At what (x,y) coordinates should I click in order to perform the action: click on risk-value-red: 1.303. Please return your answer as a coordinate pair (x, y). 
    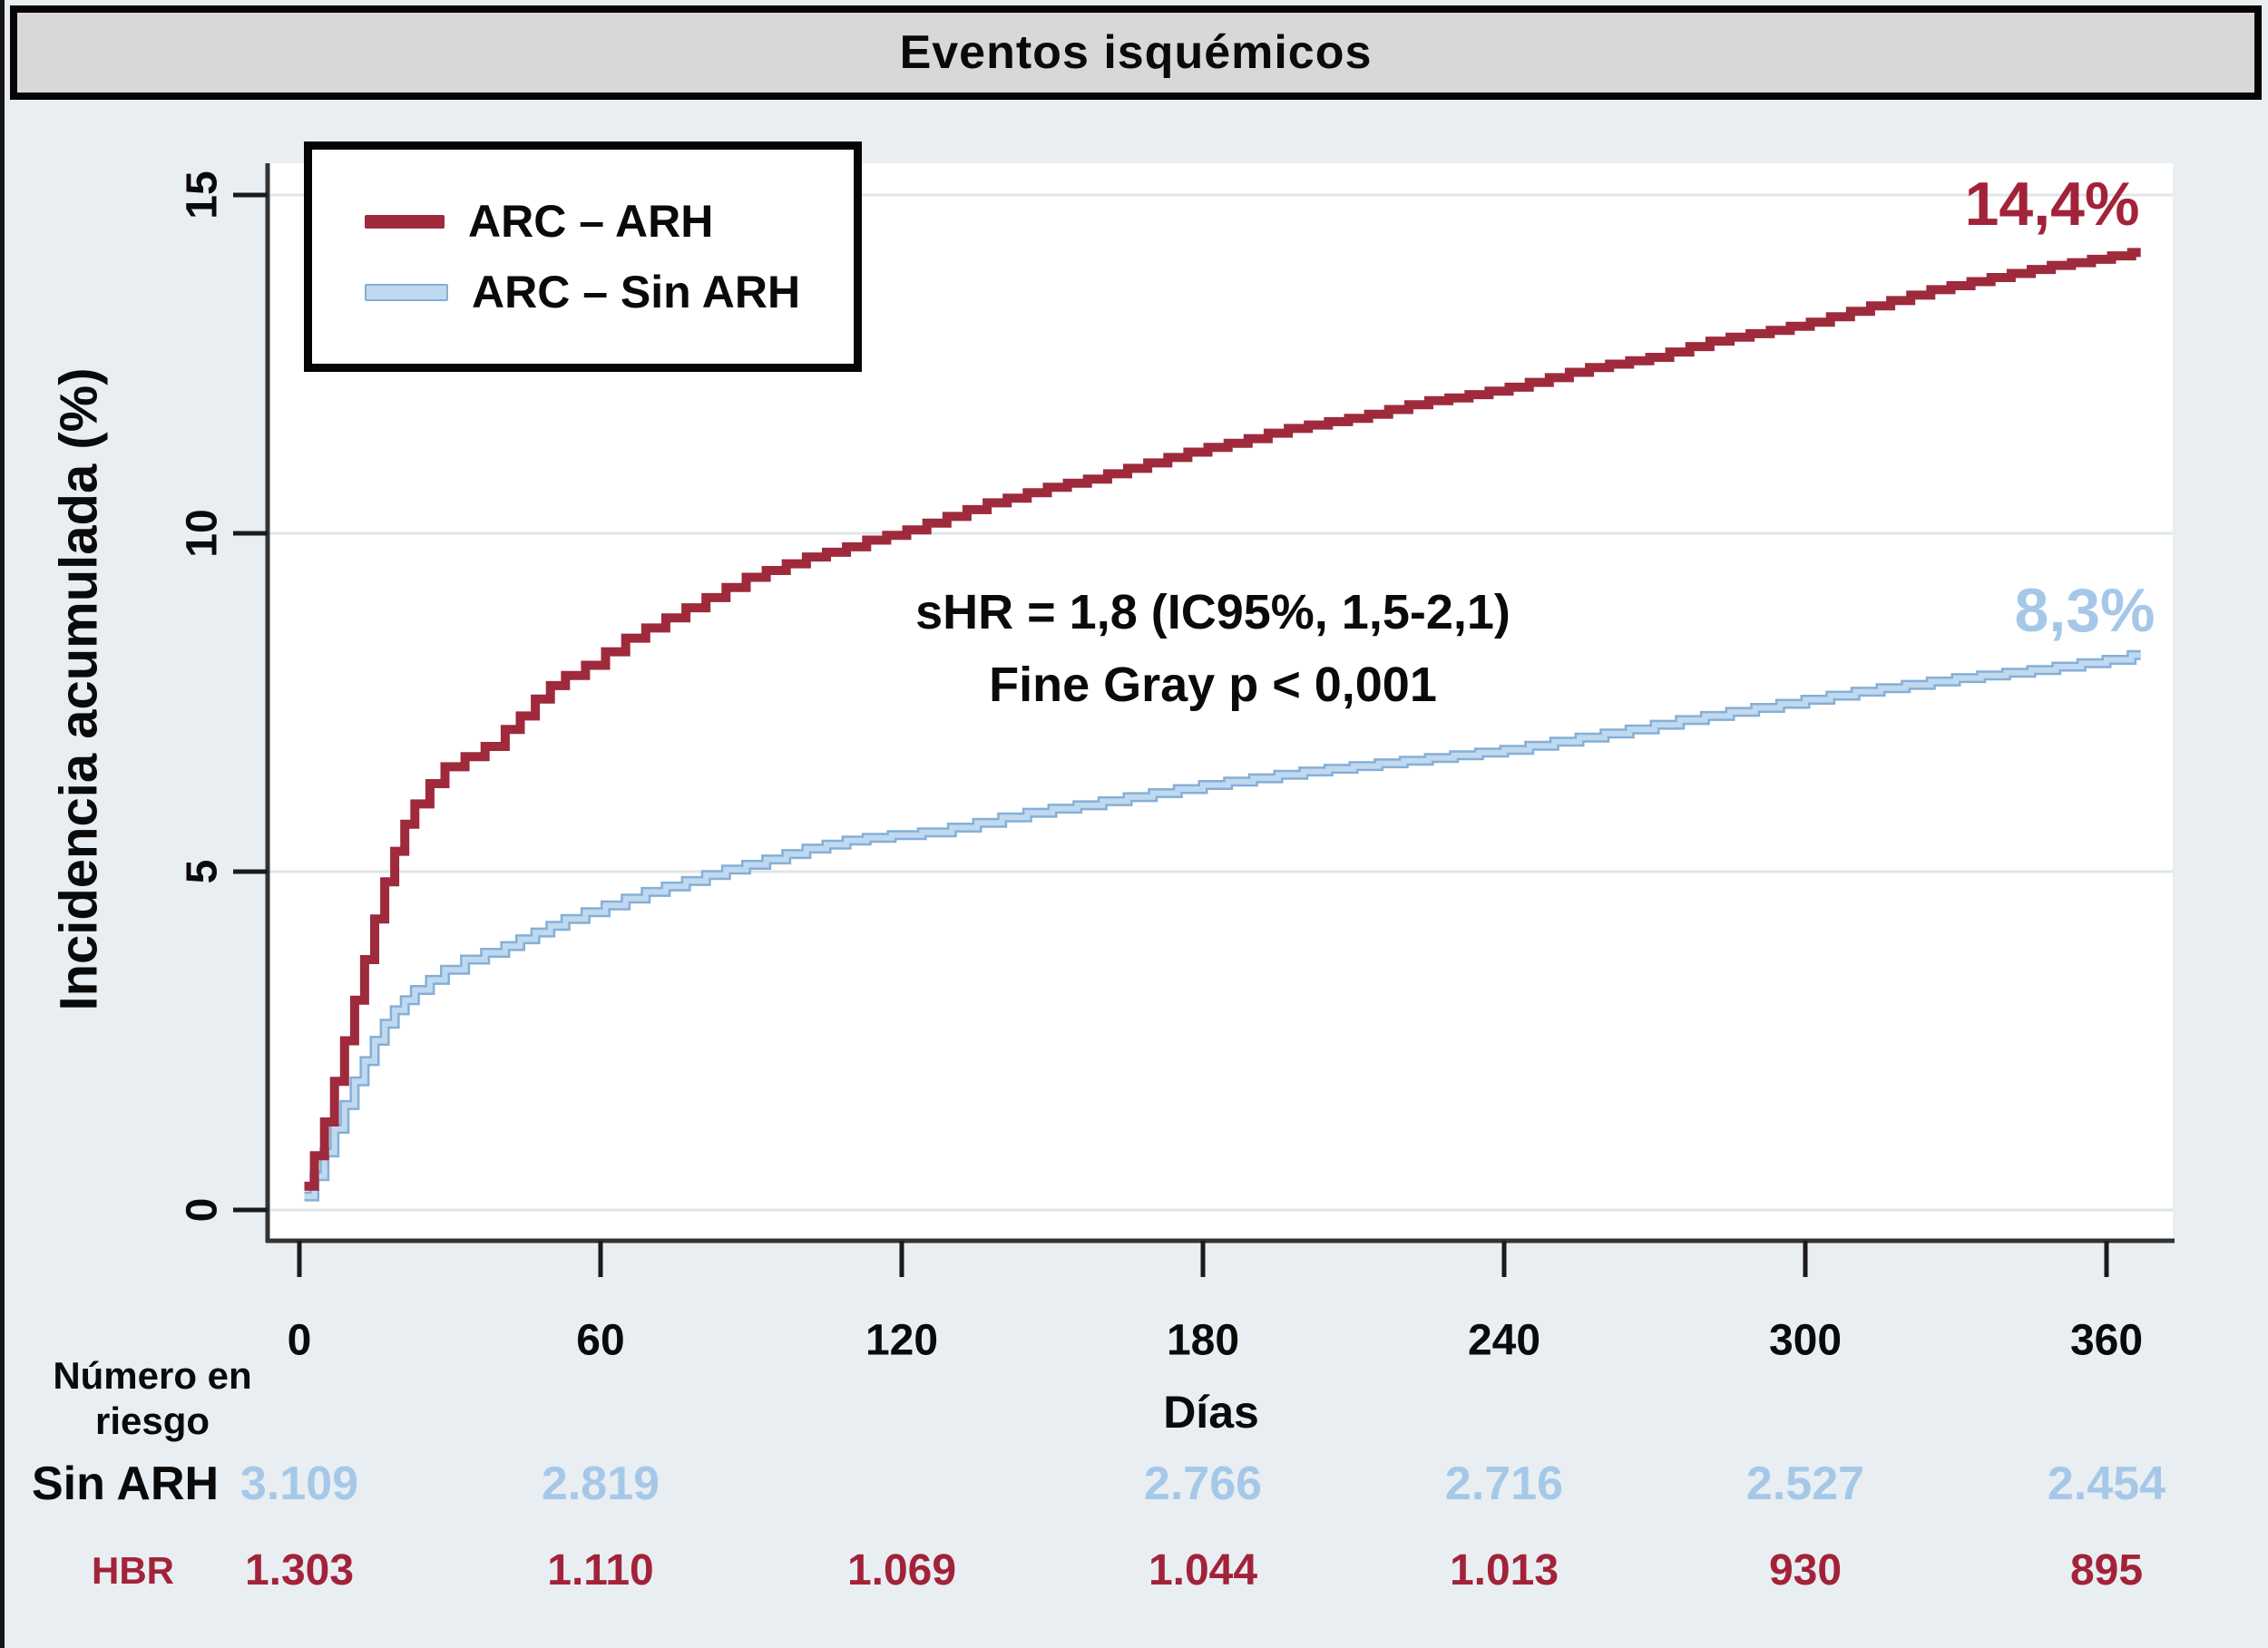
    Looking at the image, I should click on (299, 1570).